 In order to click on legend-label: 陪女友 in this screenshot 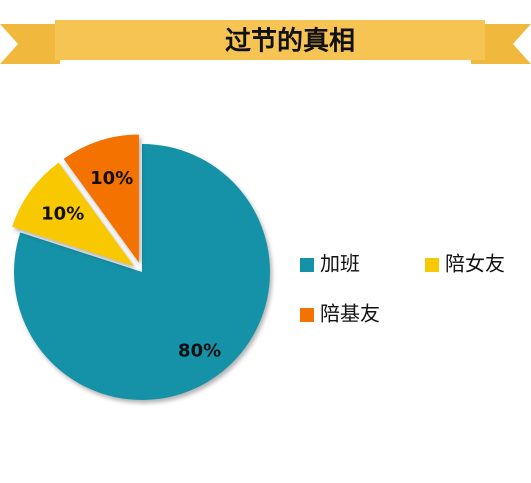, I will do `click(475, 264)`.